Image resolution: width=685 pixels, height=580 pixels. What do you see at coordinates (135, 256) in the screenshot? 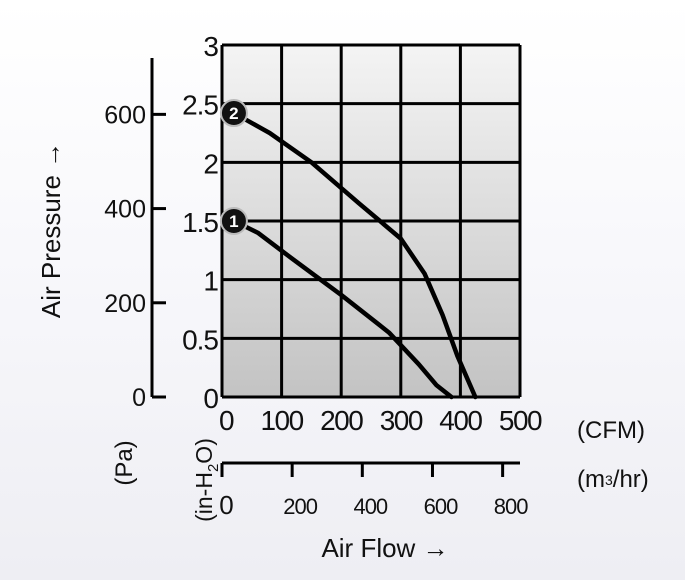
I see `y-ticks-pa: 0 200 400 600` at bounding box center [135, 256].